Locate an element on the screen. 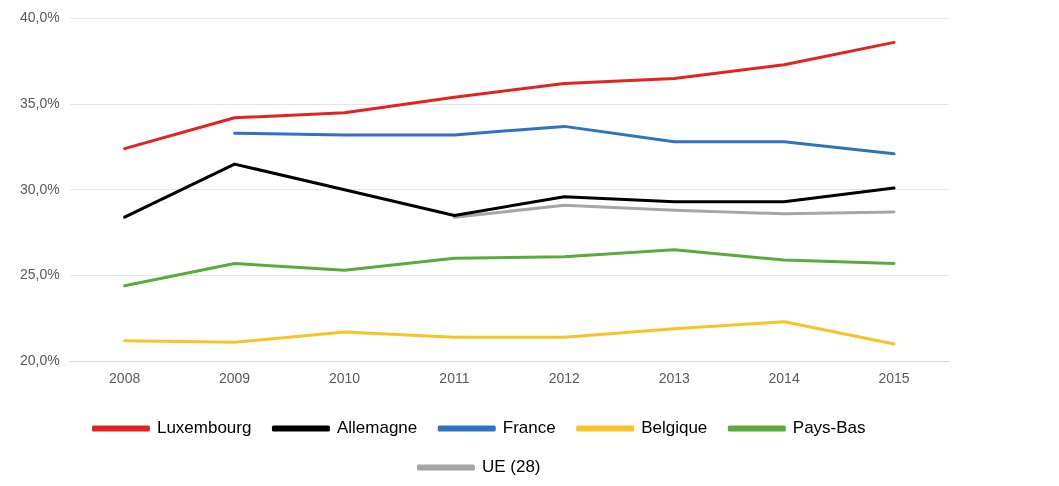  x-tick-label: 2013 is located at coordinates (674, 378).